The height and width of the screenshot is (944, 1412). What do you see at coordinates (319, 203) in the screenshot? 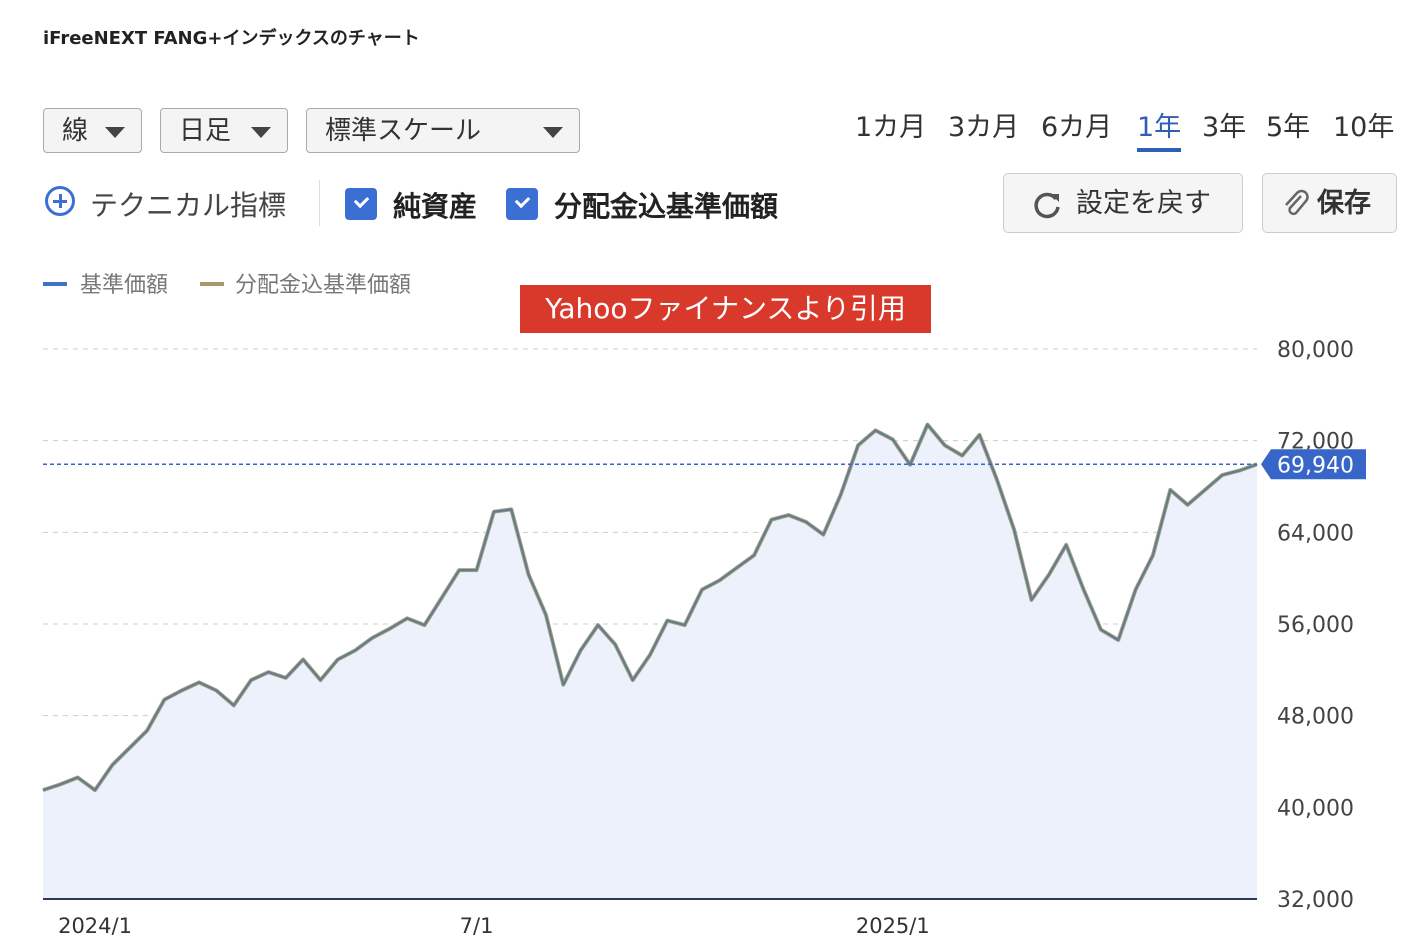
I see `separator` at bounding box center [319, 203].